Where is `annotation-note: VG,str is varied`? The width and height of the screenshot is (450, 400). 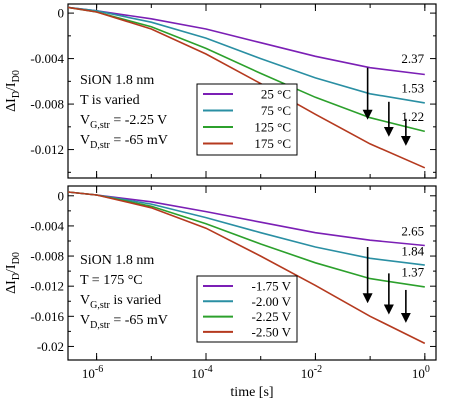
annotation-note: VG,str is varied is located at coordinates (120, 302).